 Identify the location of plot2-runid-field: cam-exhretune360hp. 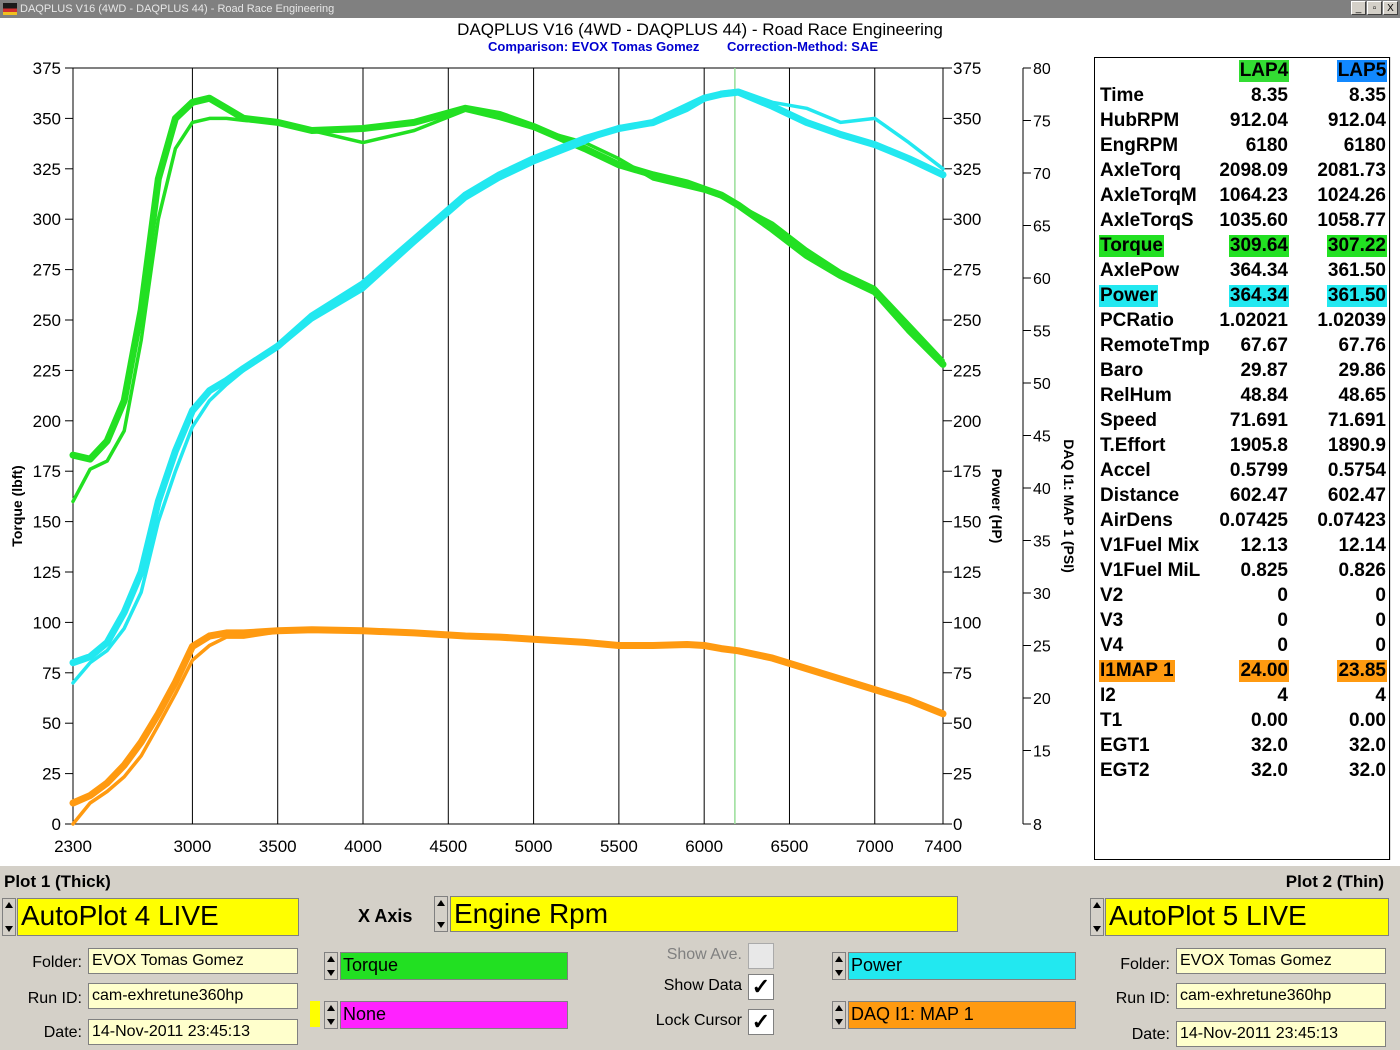
(1281, 996).